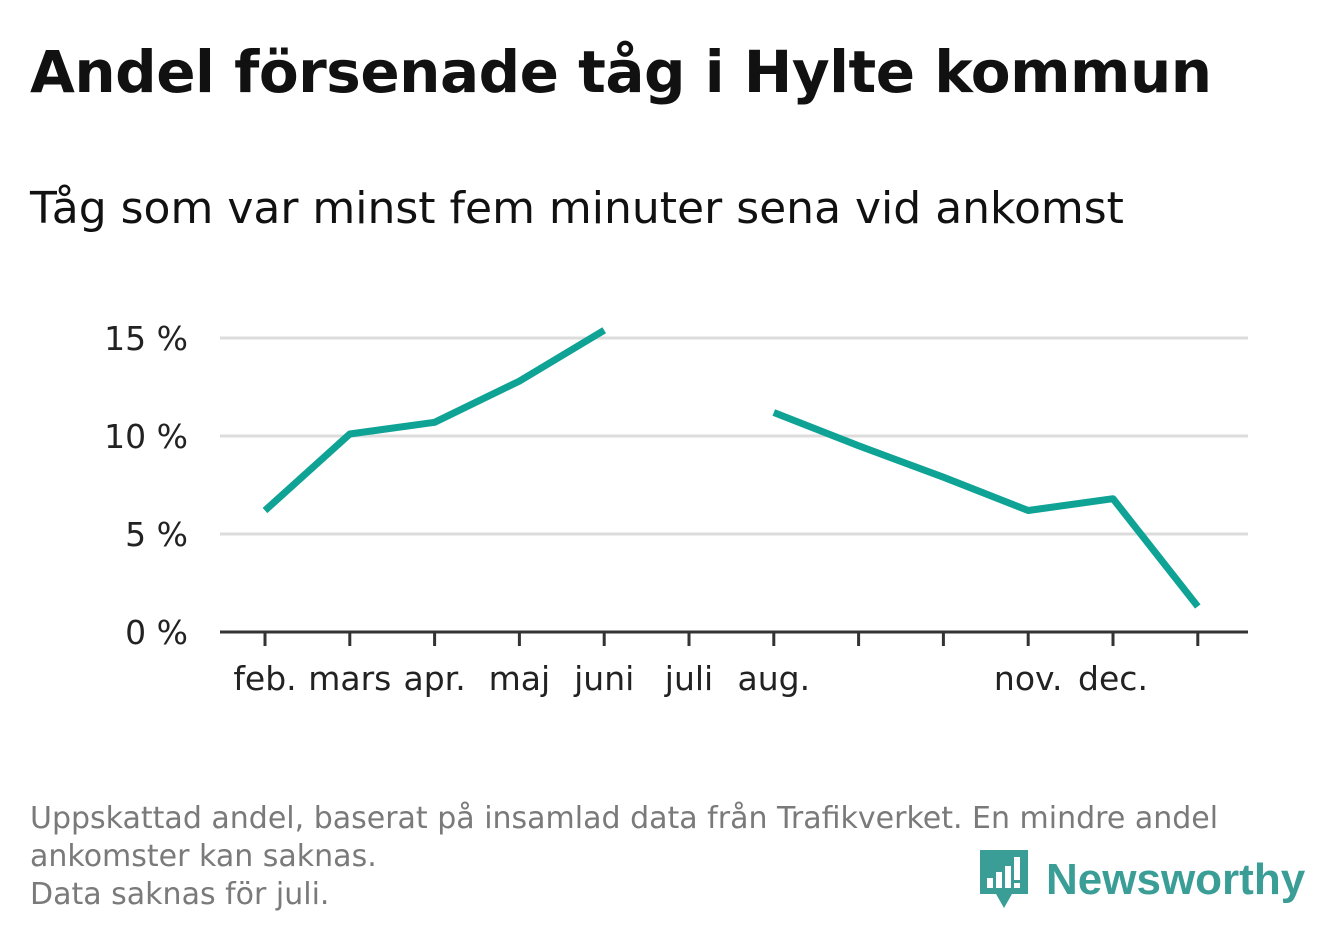 This screenshot has height=939, width=1322. What do you see at coordinates (156, 534) in the screenshot?
I see `y-tick-label: 5 %` at bounding box center [156, 534].